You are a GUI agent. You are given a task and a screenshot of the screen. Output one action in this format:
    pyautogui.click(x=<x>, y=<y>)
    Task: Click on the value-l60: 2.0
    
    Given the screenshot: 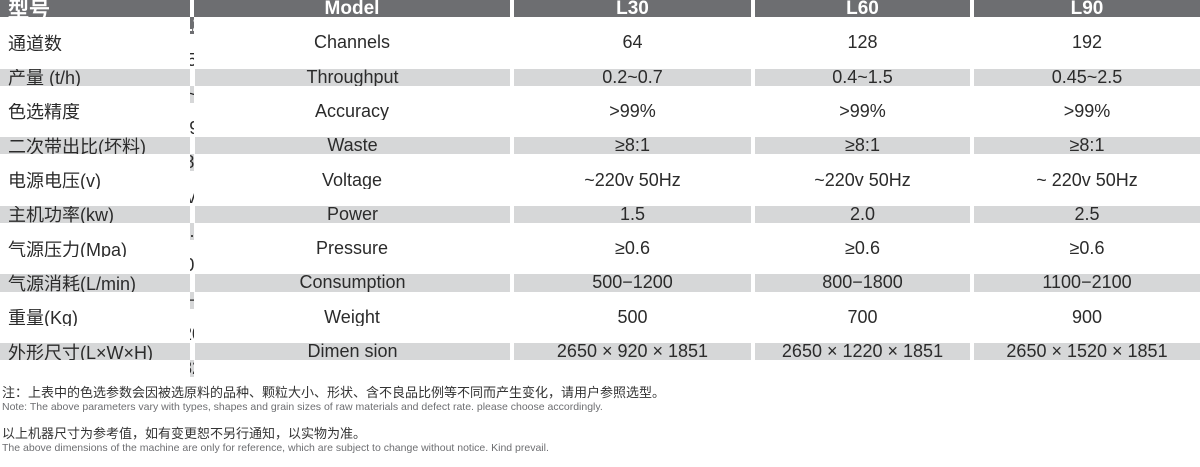 What is the action you would take?
    pyautogui.click(x=862, y=214)
    